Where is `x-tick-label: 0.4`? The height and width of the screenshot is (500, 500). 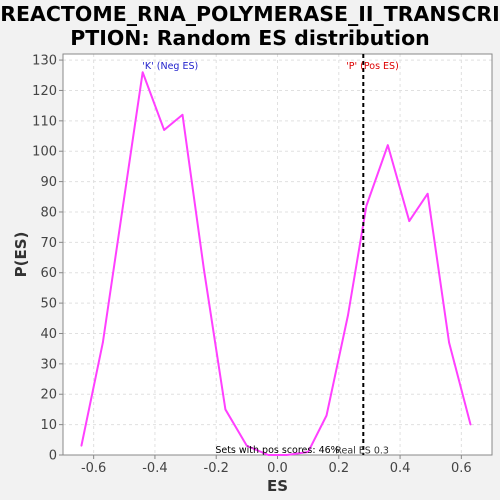 x-tick-label: 0.4 is located at coordinates (400, 468).